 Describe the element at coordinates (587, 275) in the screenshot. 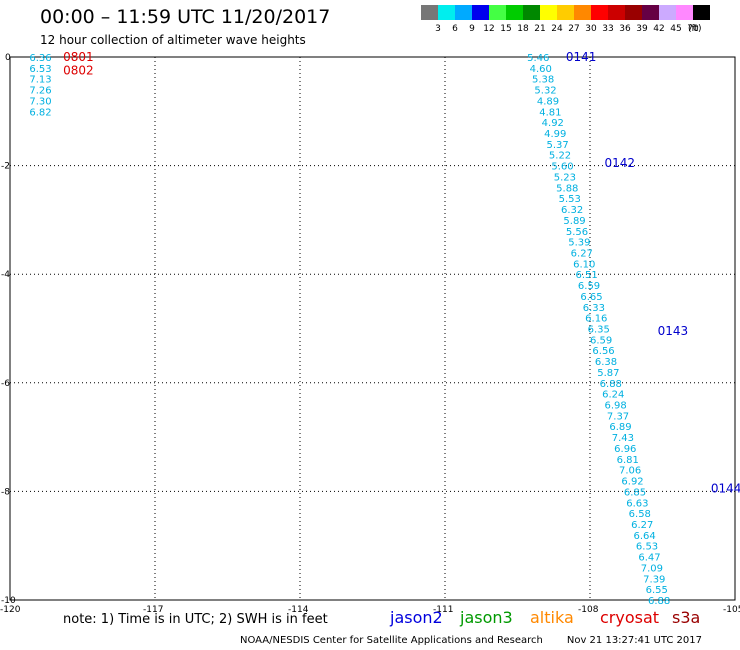

I see `swh-value: 6.51` at that location.